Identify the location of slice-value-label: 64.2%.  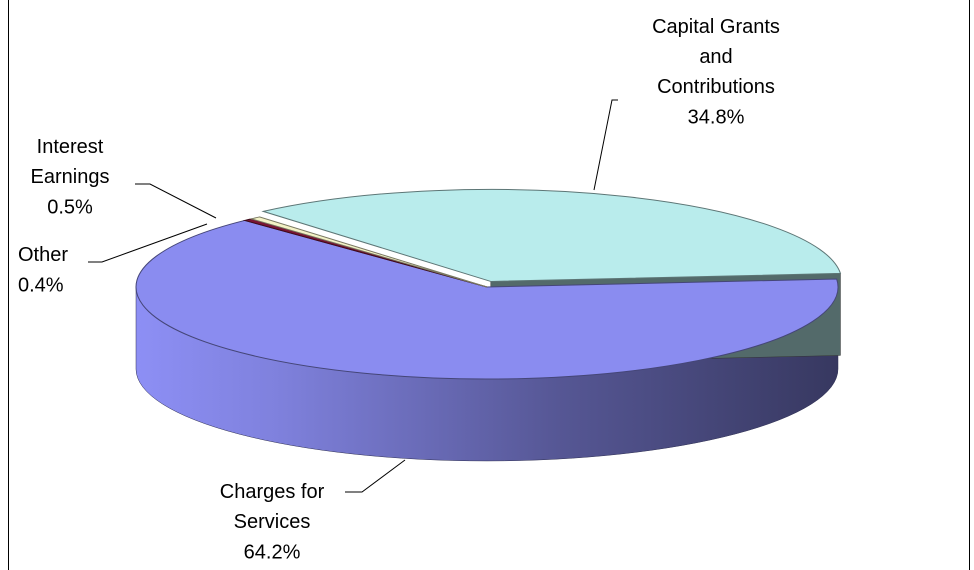
(272, 552).